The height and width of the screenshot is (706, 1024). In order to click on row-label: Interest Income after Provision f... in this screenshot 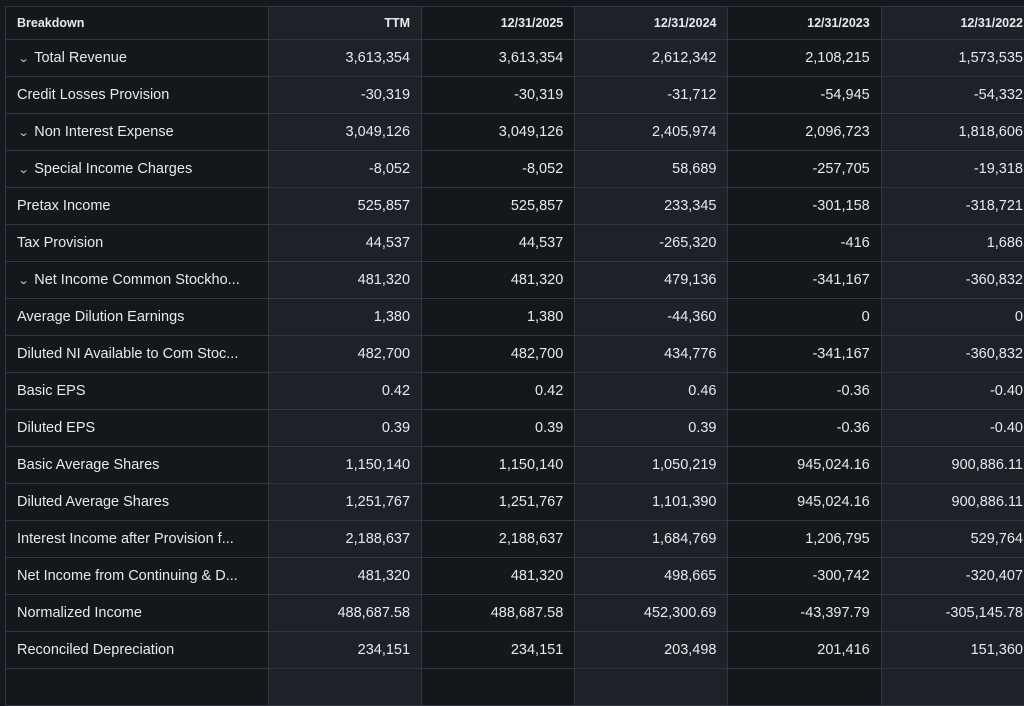, I will do `click(137, 539)`.